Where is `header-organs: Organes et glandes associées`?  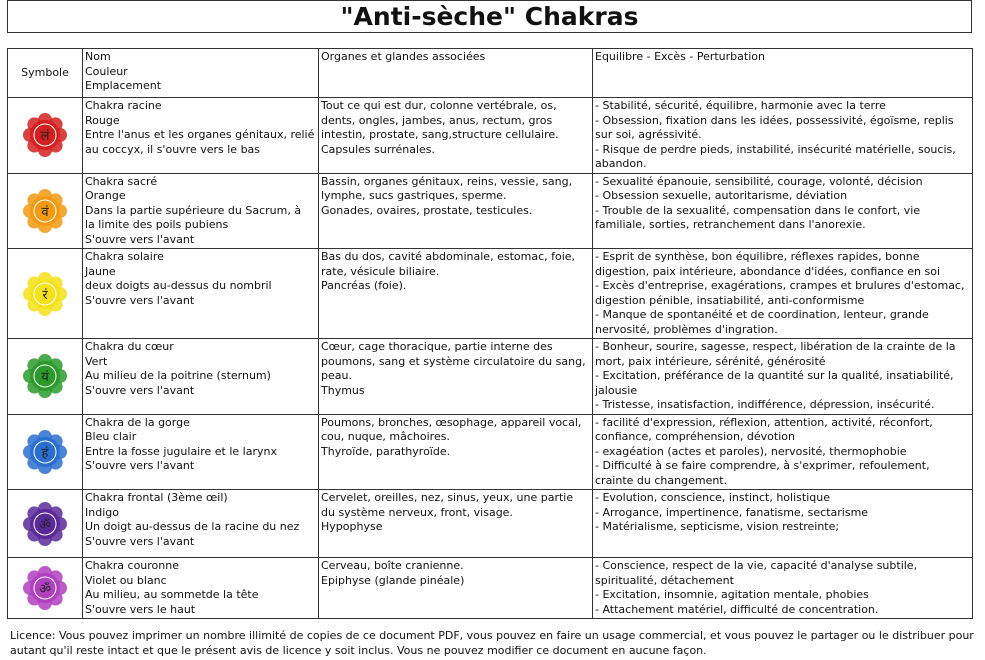 header-organs: Organes et glandes associées is located at coordinates (455, 73).